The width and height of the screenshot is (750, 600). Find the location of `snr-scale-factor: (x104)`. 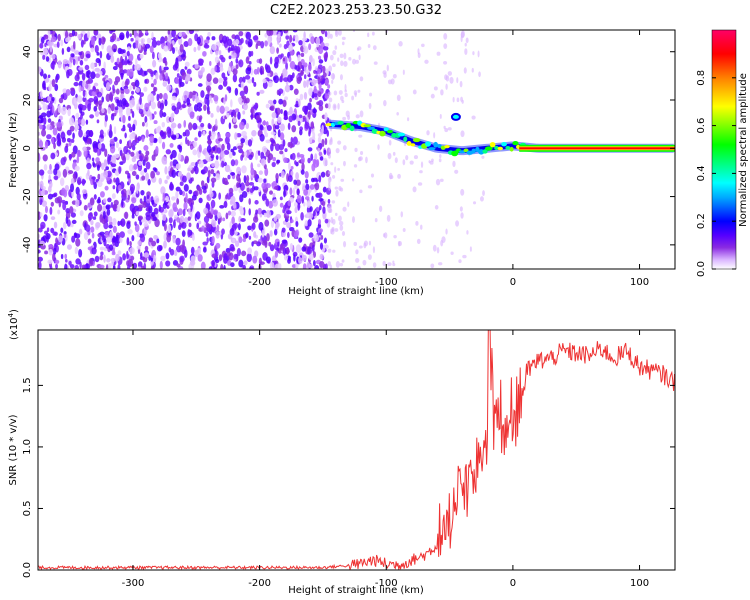

snr-scale-factor: (x104) is located at coordinates (13, 324).